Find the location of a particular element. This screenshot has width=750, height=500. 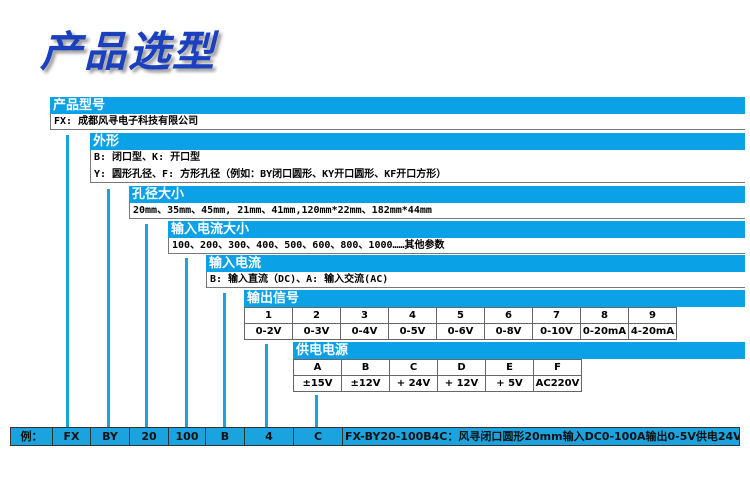

table-cell: + 24V is located at coordinates (413, 383).